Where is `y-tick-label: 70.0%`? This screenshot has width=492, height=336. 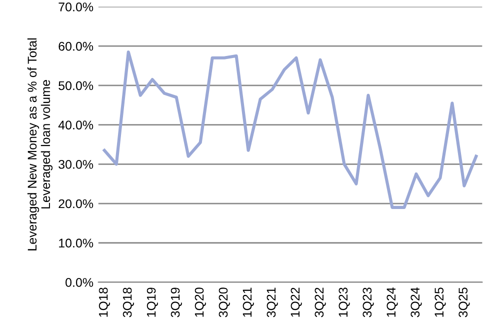
y-tick-label: 70.0% is located at coordinates (76, 7).